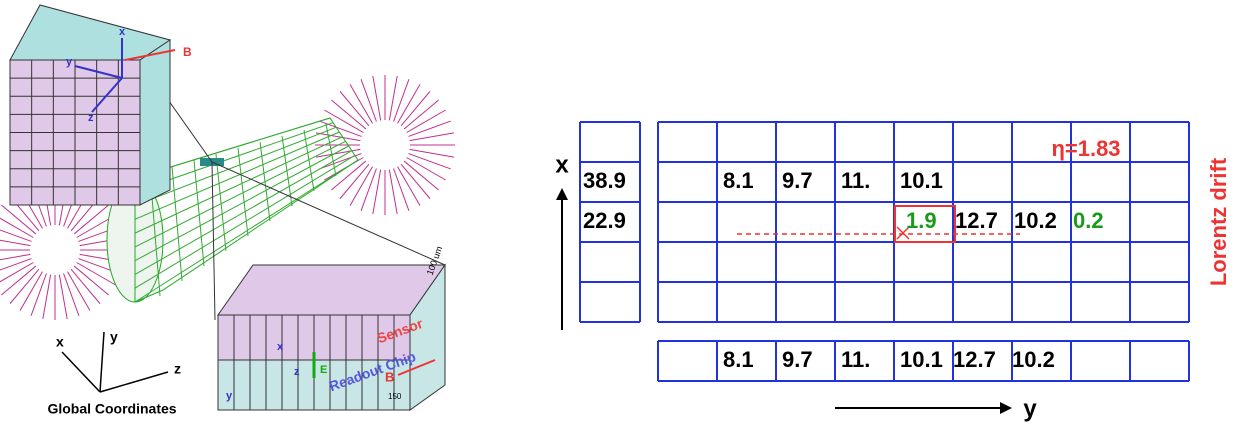  What do you see at coordinates (90, 32) in the screenshot?
I see `cube-top` at bounding box center [90, 32].